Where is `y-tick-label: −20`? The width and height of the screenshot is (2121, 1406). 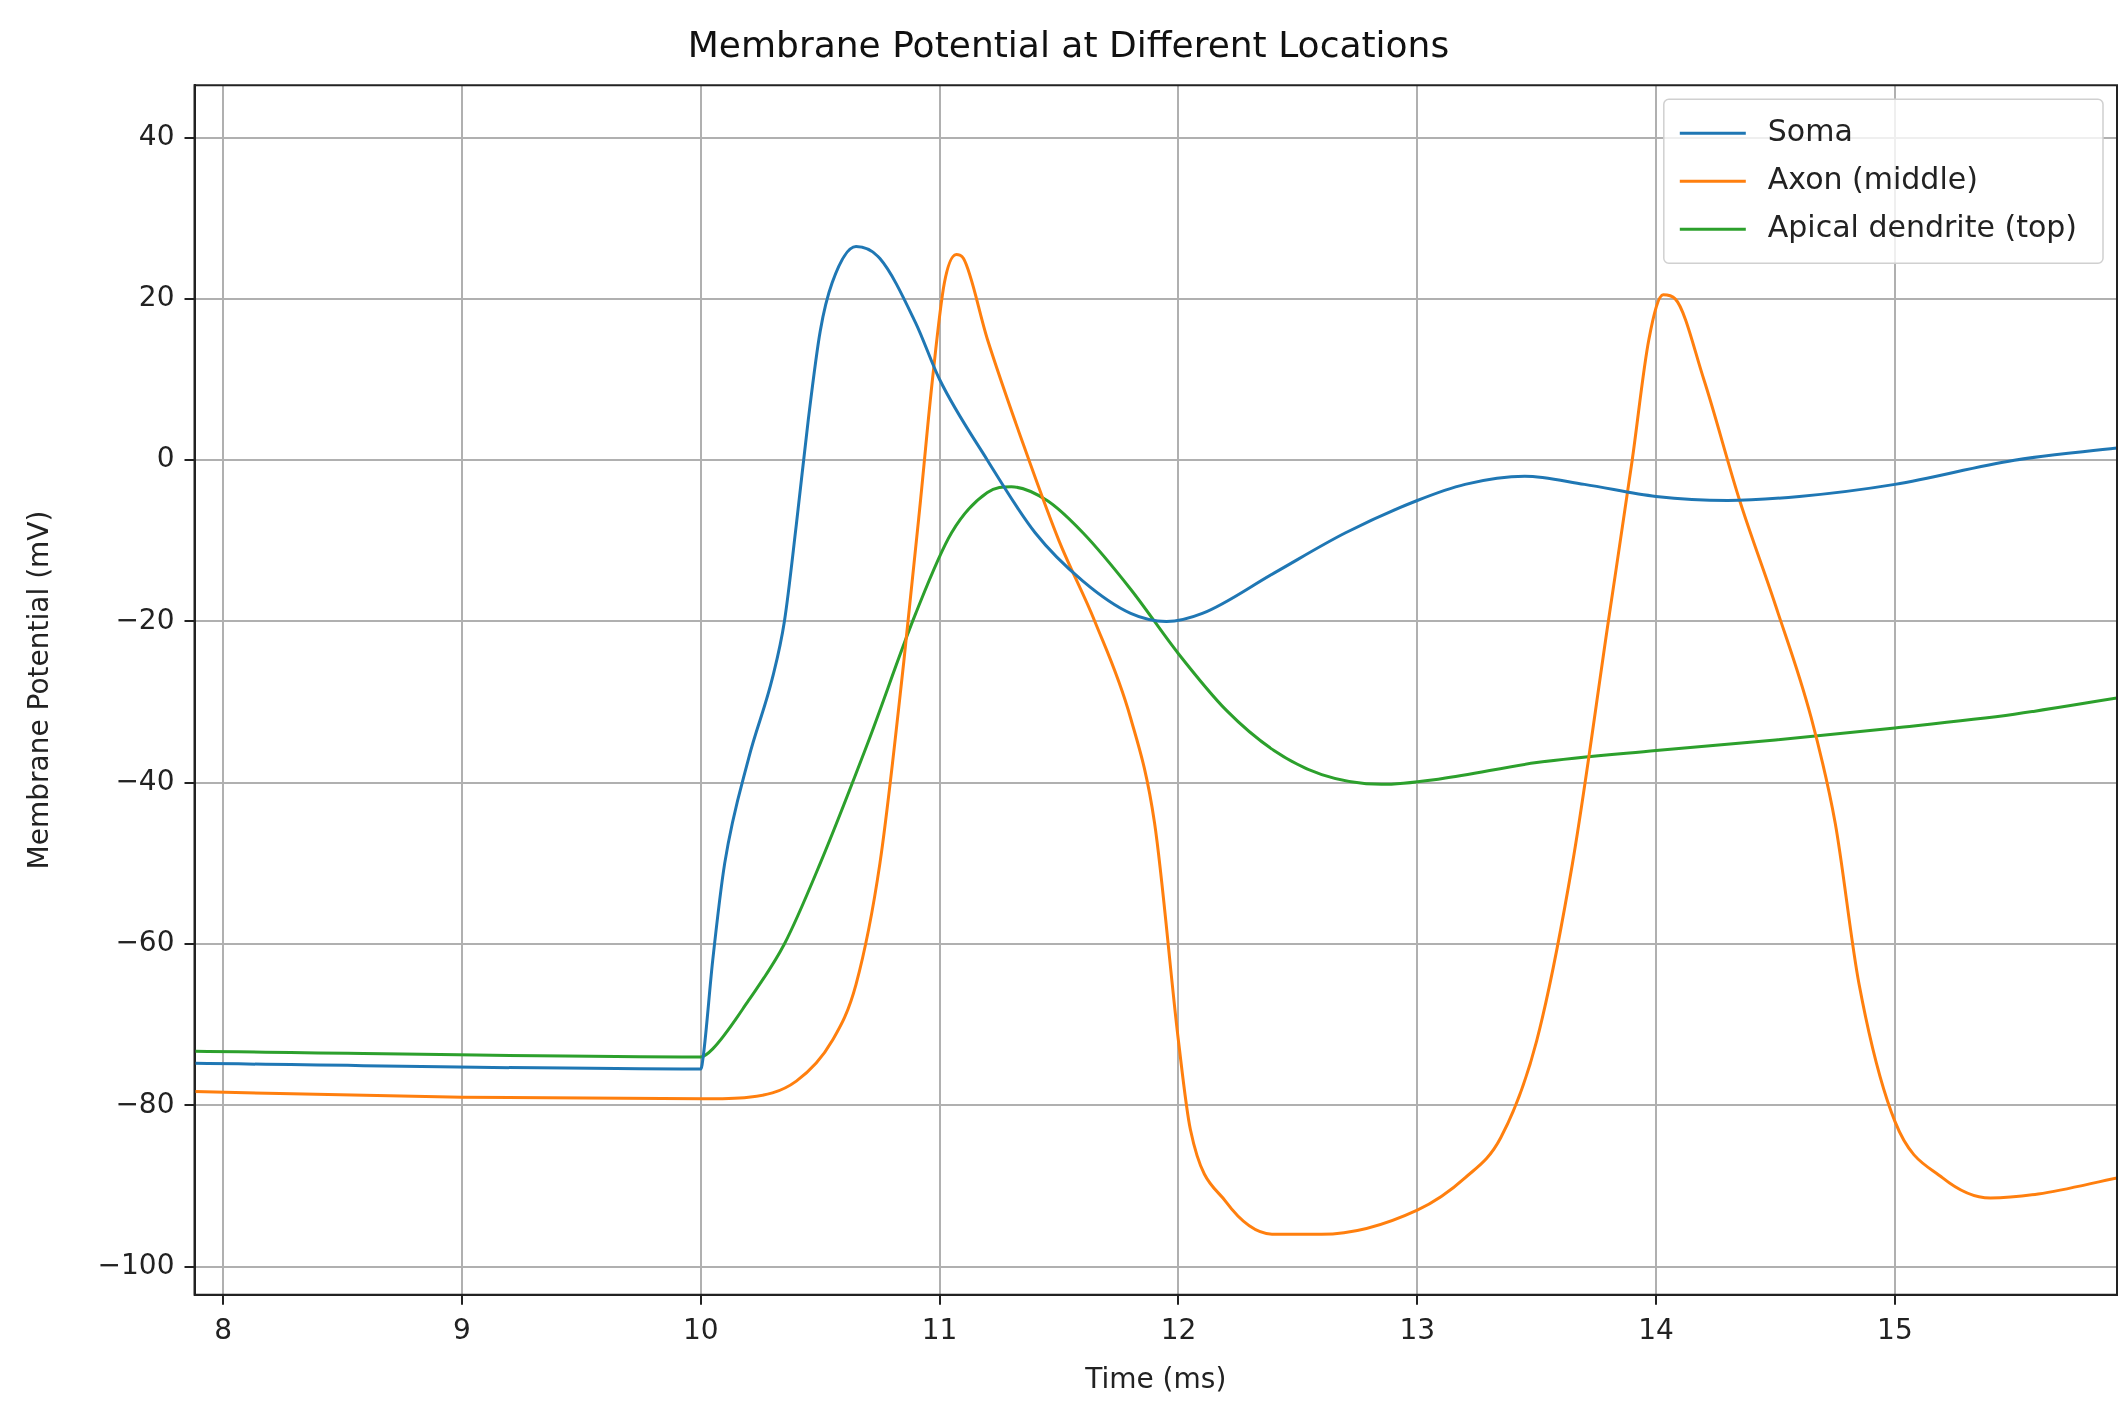
y-tick-label: −20 is located at coordinates (145, 619).